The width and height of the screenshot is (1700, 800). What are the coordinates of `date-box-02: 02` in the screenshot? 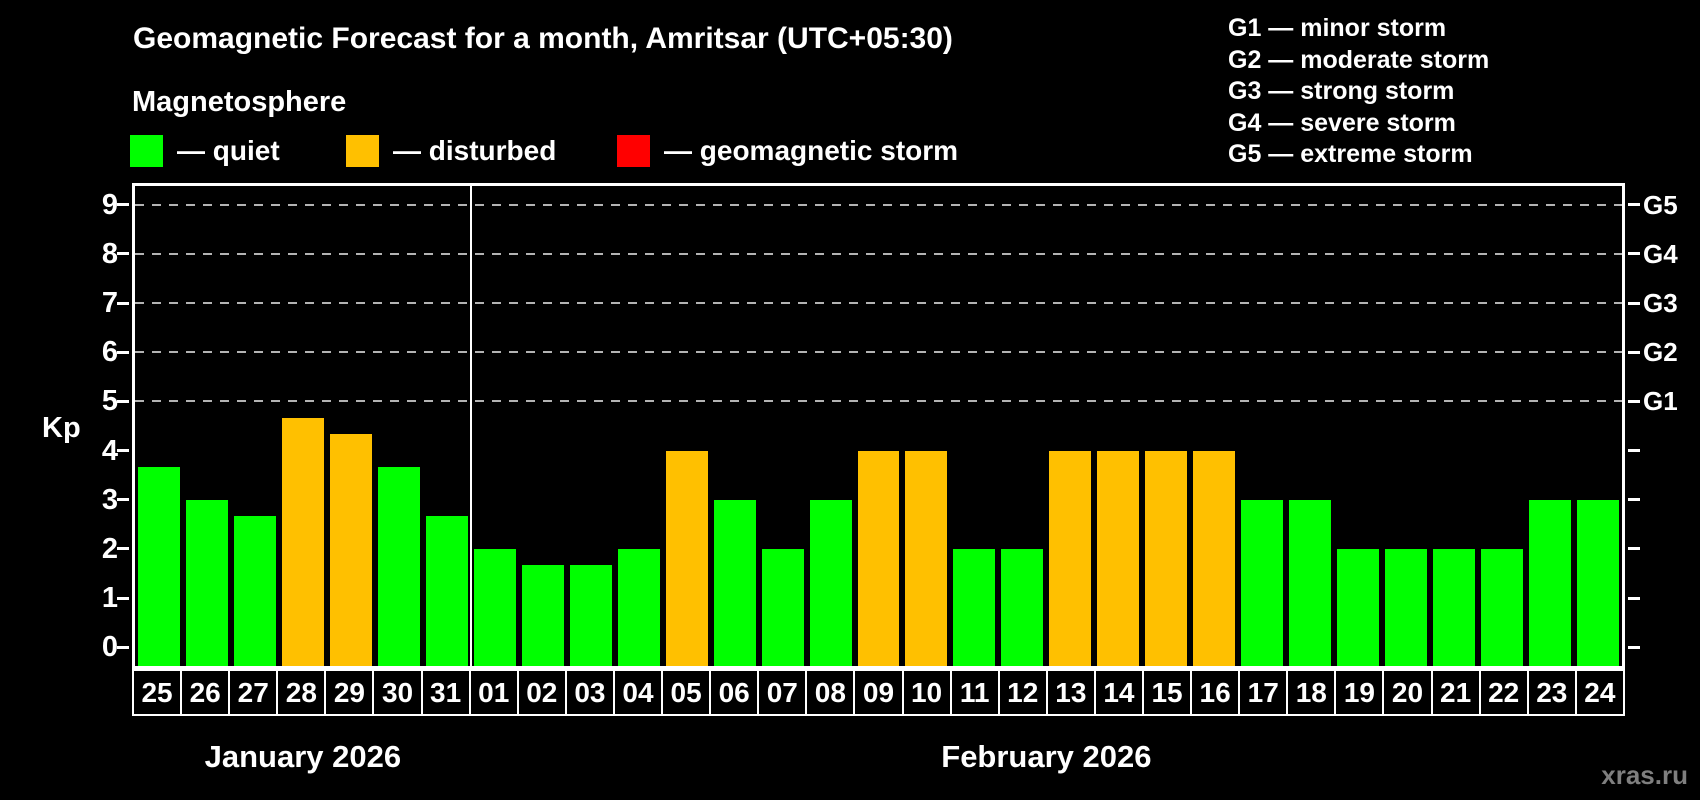 It's located at (542, 692).